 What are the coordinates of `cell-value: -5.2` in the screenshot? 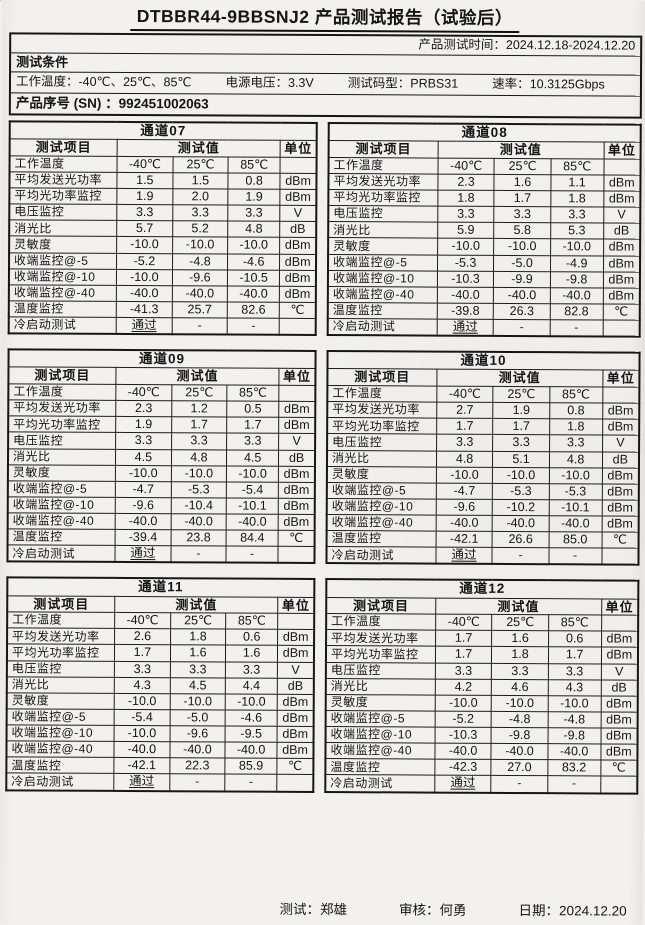 It's located at (463, 719).